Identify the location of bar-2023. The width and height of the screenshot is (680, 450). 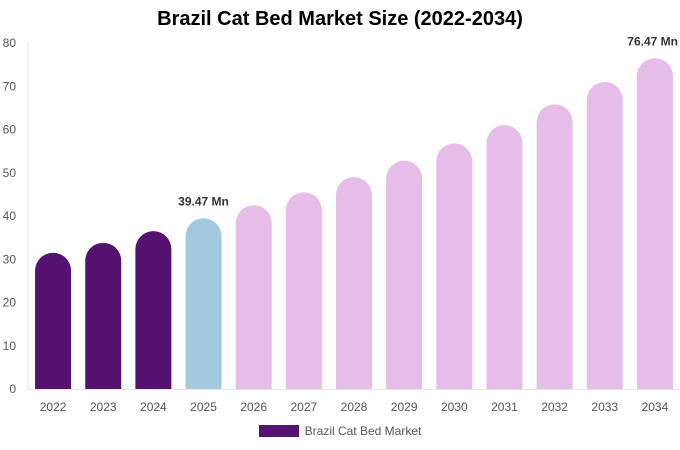
(103, 315).